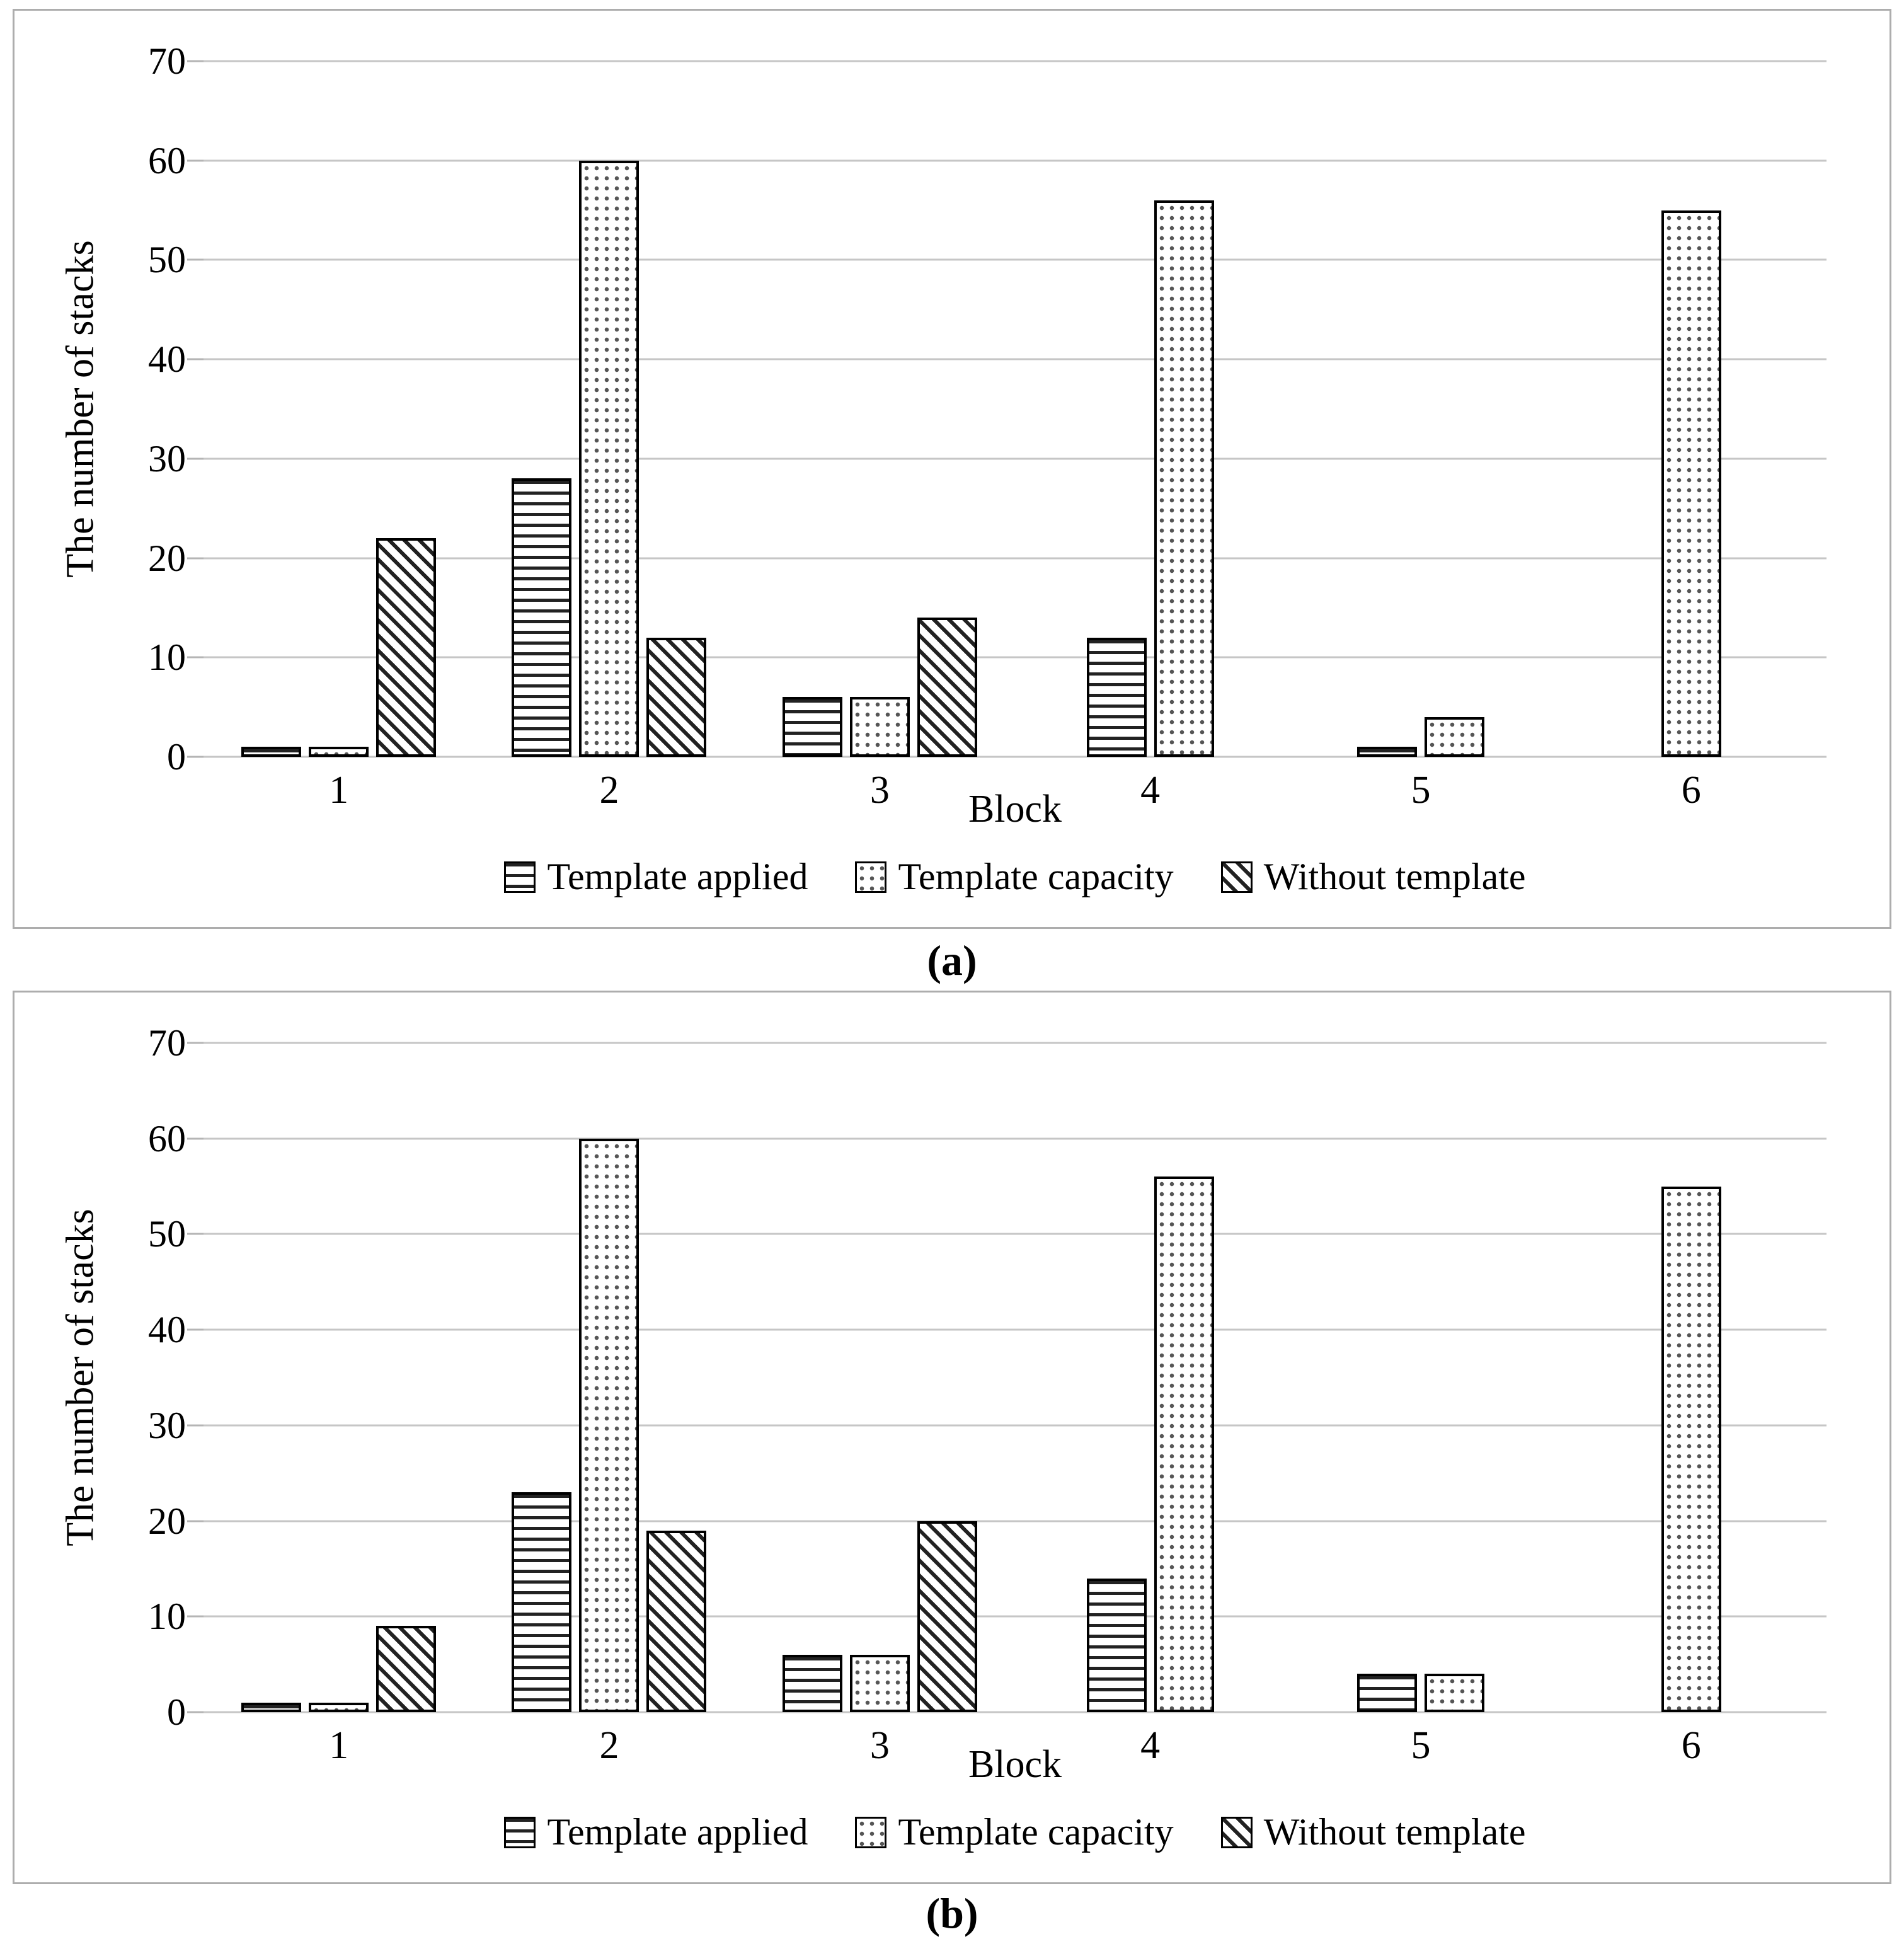 The width and height of the screenshot is (1904, 1939). Describe the element at coordinates (176, 757) in the screenshot. I see `y-tick-label: 0` at that location.